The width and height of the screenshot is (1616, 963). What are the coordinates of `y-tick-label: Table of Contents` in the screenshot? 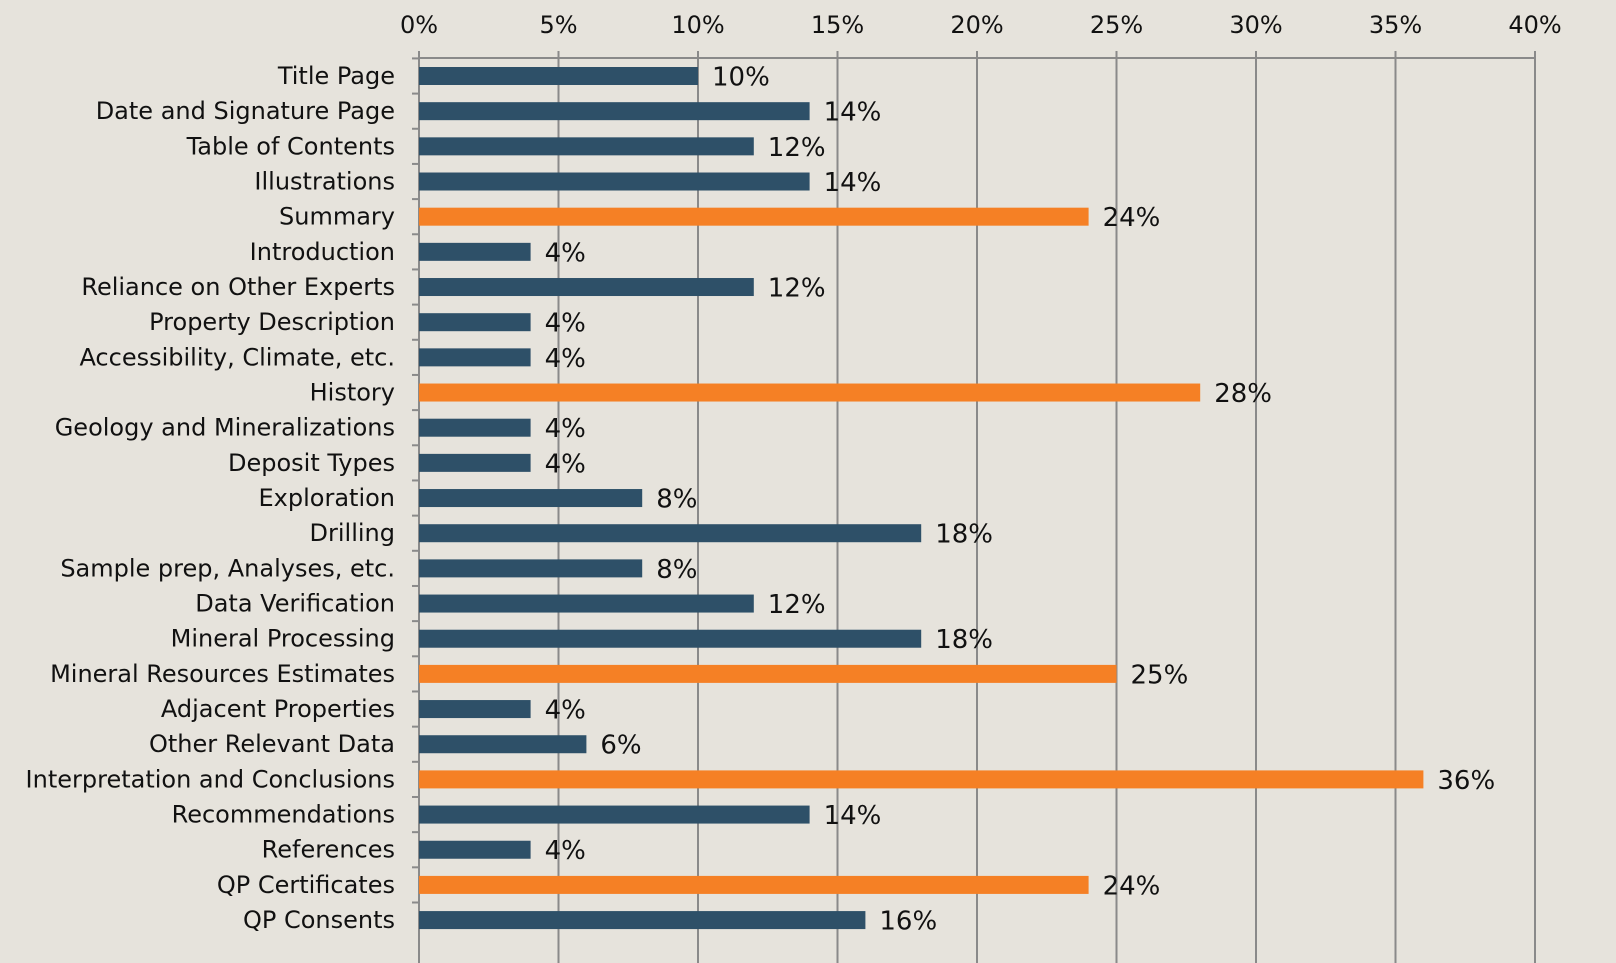 It's located at (290, 146).